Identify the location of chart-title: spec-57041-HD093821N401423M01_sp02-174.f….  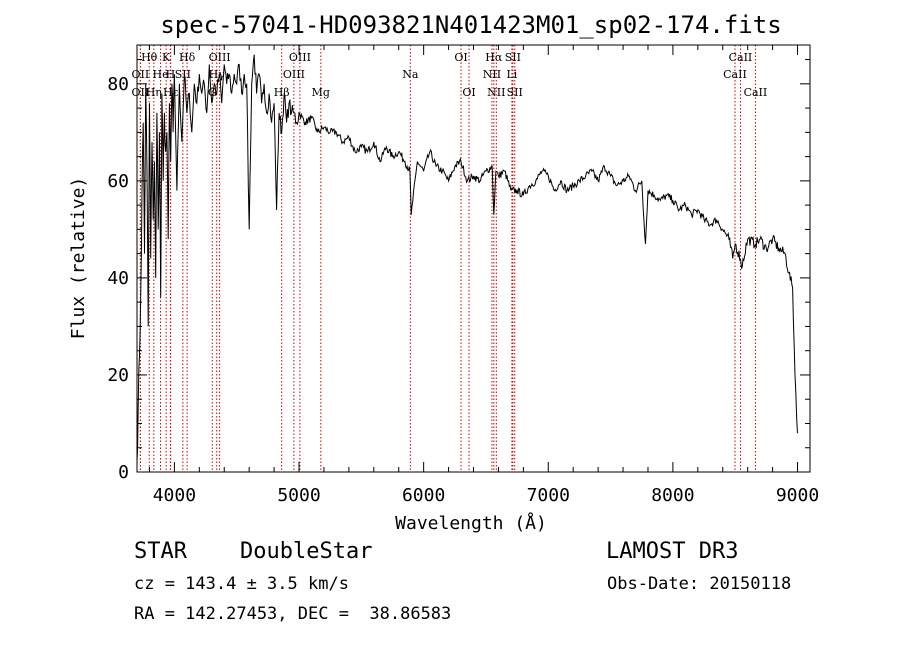
(470, 25).